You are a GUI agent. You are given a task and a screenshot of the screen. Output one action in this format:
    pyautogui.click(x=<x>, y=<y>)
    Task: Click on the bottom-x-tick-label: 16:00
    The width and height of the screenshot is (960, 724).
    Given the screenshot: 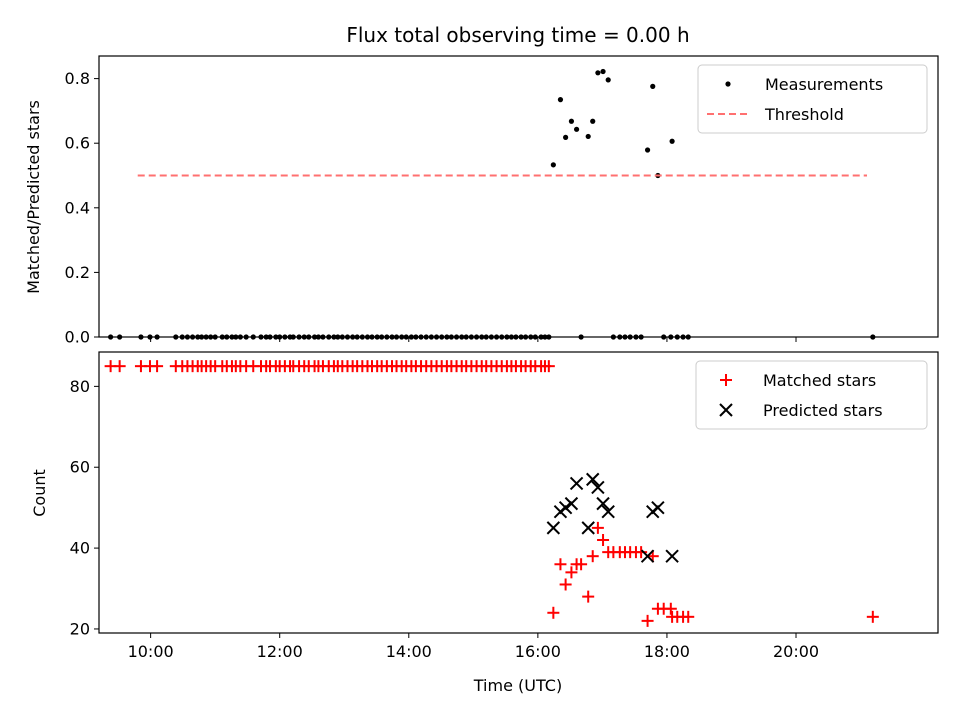 What is the action you would take?
    pyautogui.click(x=538, y=651)
    